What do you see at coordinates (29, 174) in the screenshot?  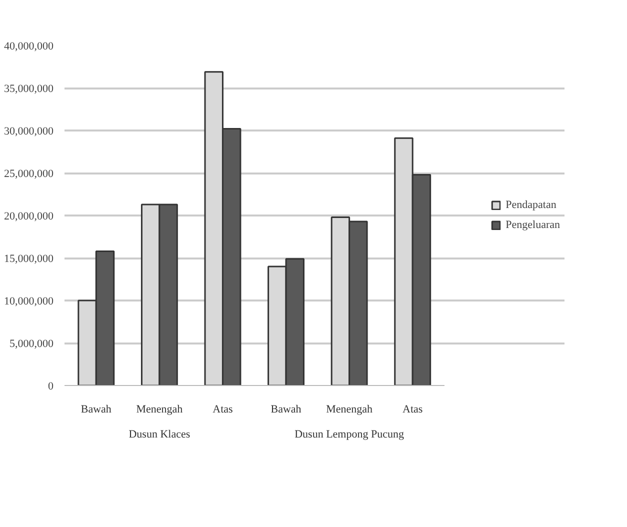 I see `y-tick-label: 25,000,000` at bounding box center [29, 174].